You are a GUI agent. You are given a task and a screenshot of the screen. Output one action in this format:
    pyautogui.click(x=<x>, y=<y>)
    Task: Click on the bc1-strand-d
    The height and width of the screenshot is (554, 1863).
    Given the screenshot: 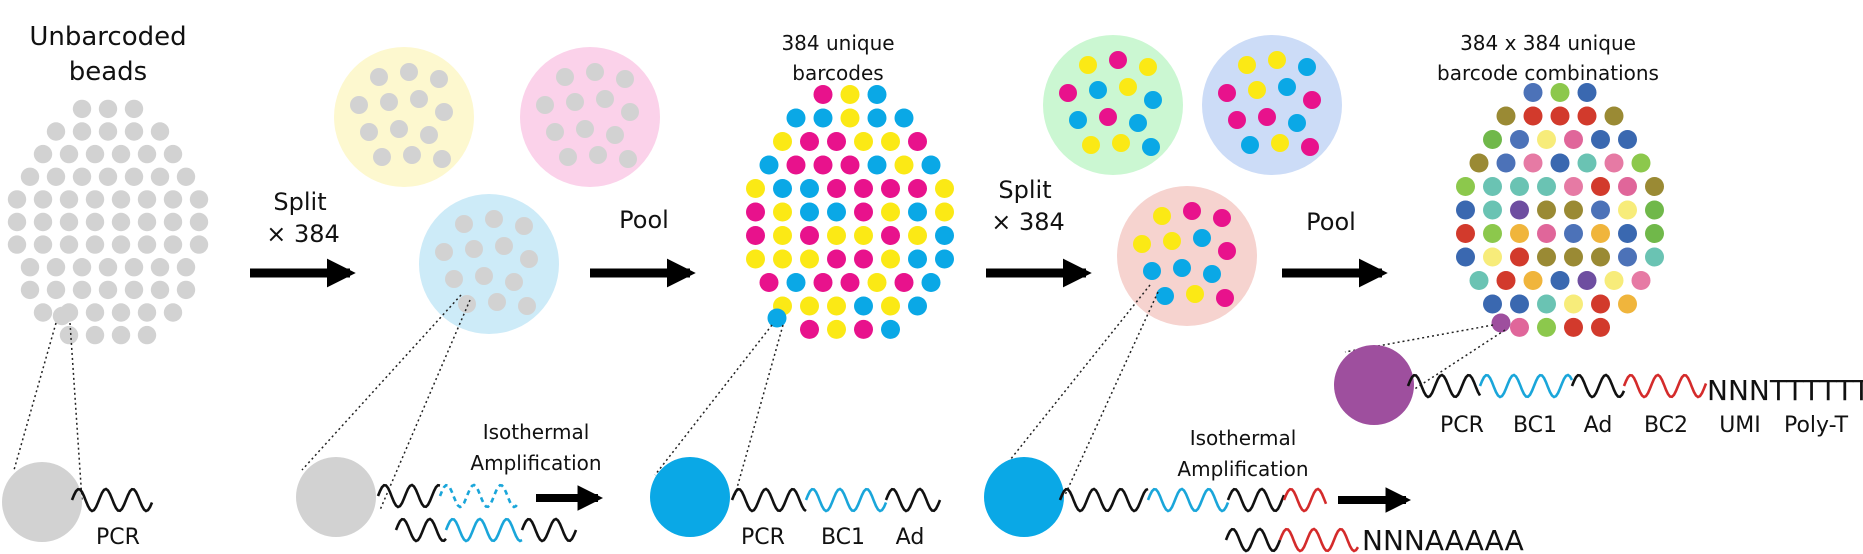 What is the action you would take?
    pyautogui.click(x=1188, y=500)
    